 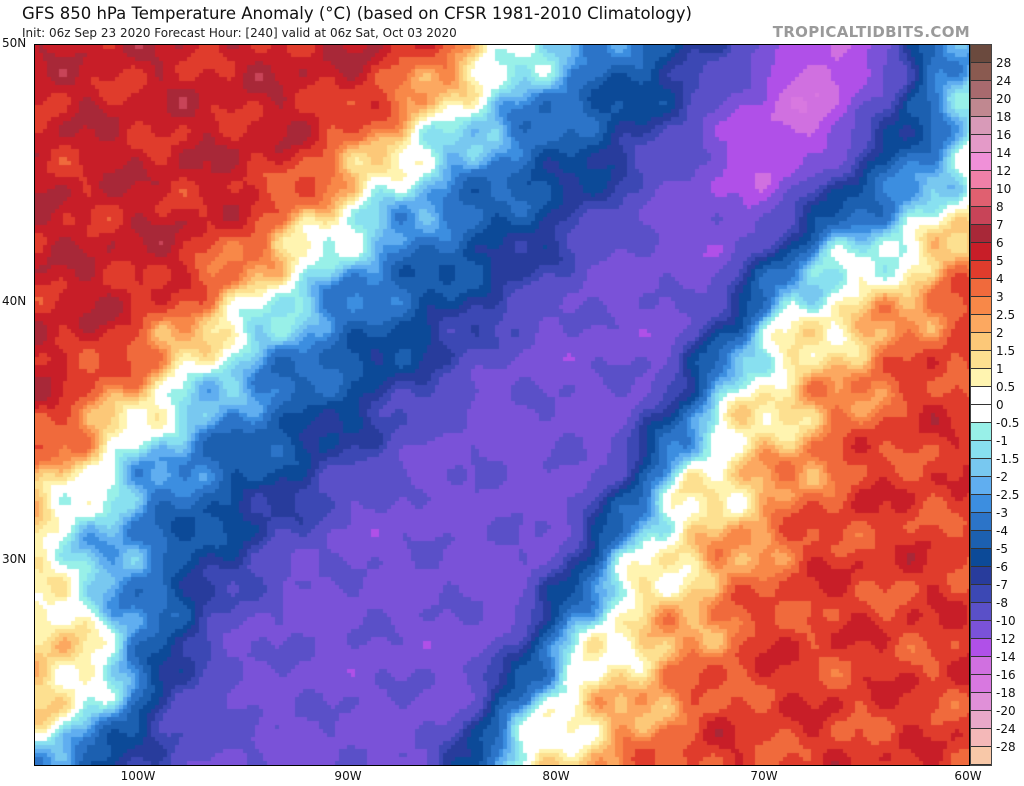 I want to click on lon-label-90w: 90W, so click(x=348, y=776).